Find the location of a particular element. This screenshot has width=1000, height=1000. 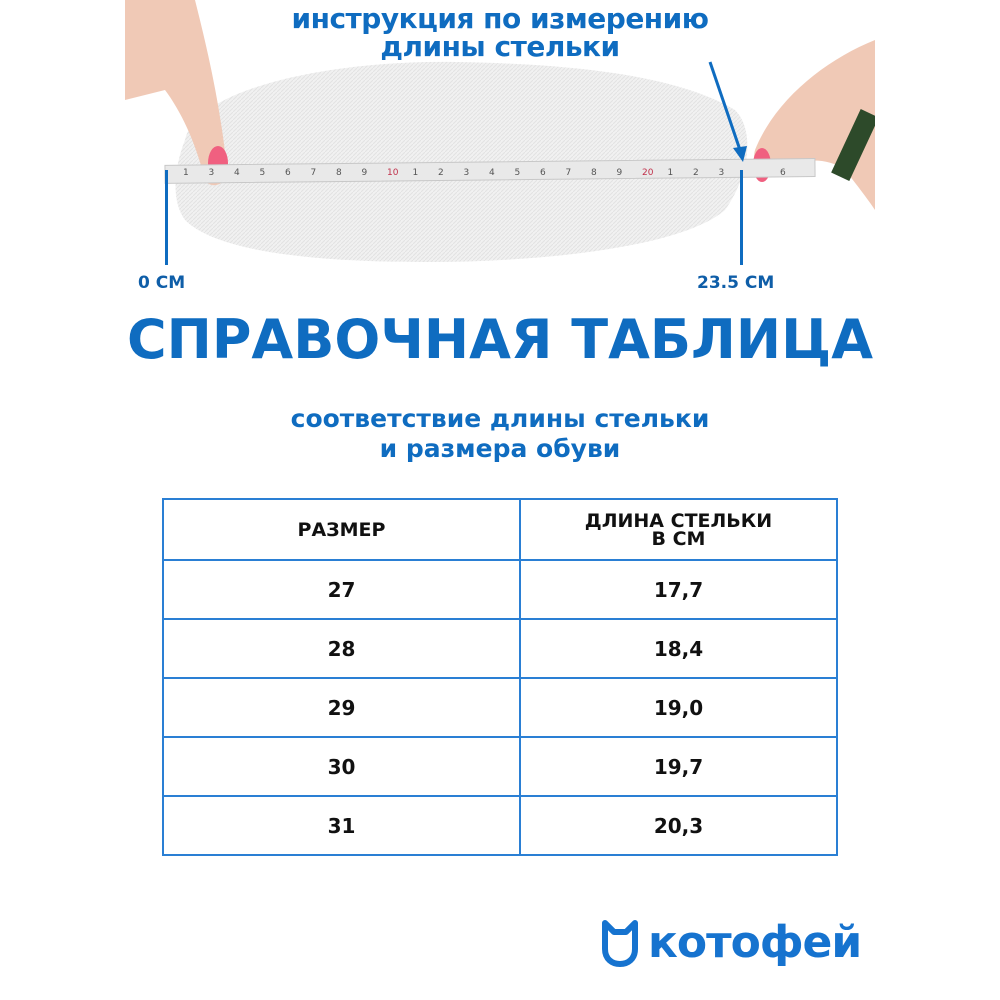

brand-name: котофей is located at coordinates (755, 942).